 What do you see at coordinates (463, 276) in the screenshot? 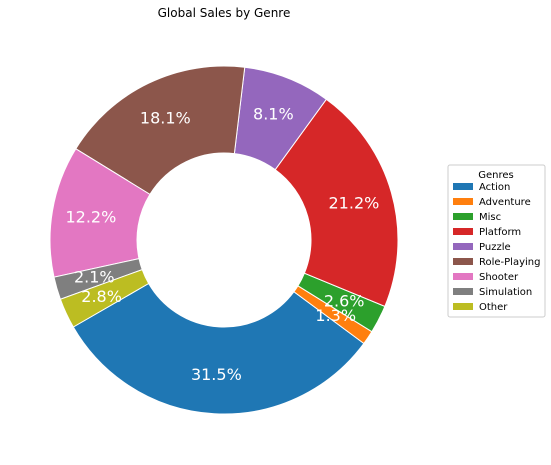
I see `legend-swatch-shooter` at bounding box center [463, 276].